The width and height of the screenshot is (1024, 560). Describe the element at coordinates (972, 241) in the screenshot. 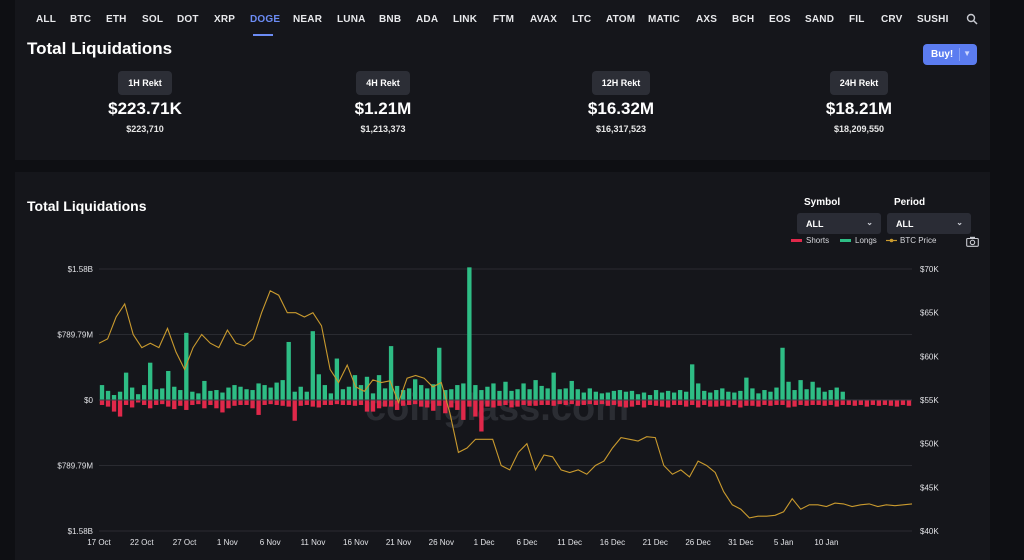

I see `camera-icon` at that location.